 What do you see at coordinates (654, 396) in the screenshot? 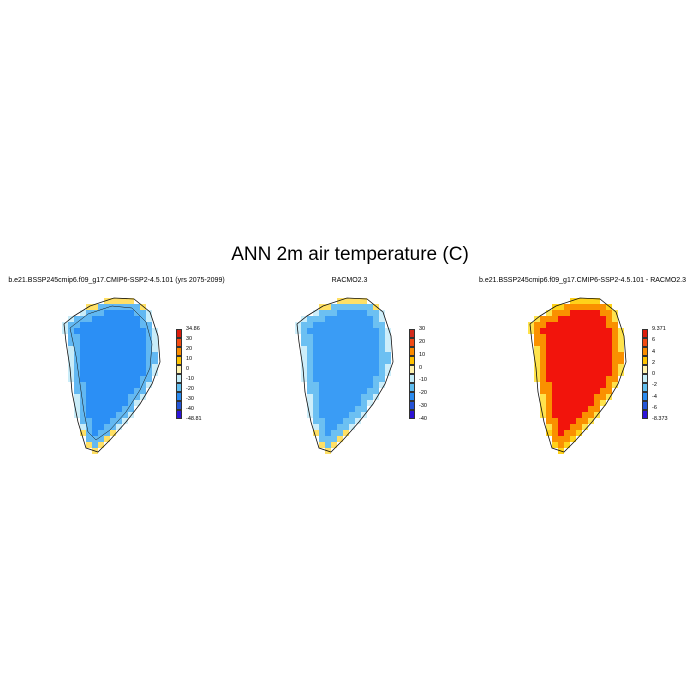
I see `colorbar-tick-label: -4` at bounding box center [654, 396].